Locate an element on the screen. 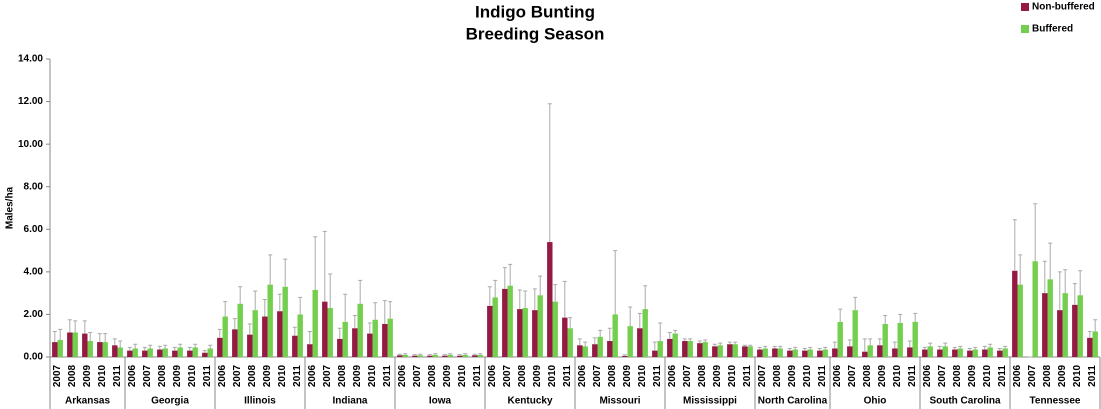 The image size is (1101, 409). y-tick-label: 4.00 is located at coordinates (34, 271).